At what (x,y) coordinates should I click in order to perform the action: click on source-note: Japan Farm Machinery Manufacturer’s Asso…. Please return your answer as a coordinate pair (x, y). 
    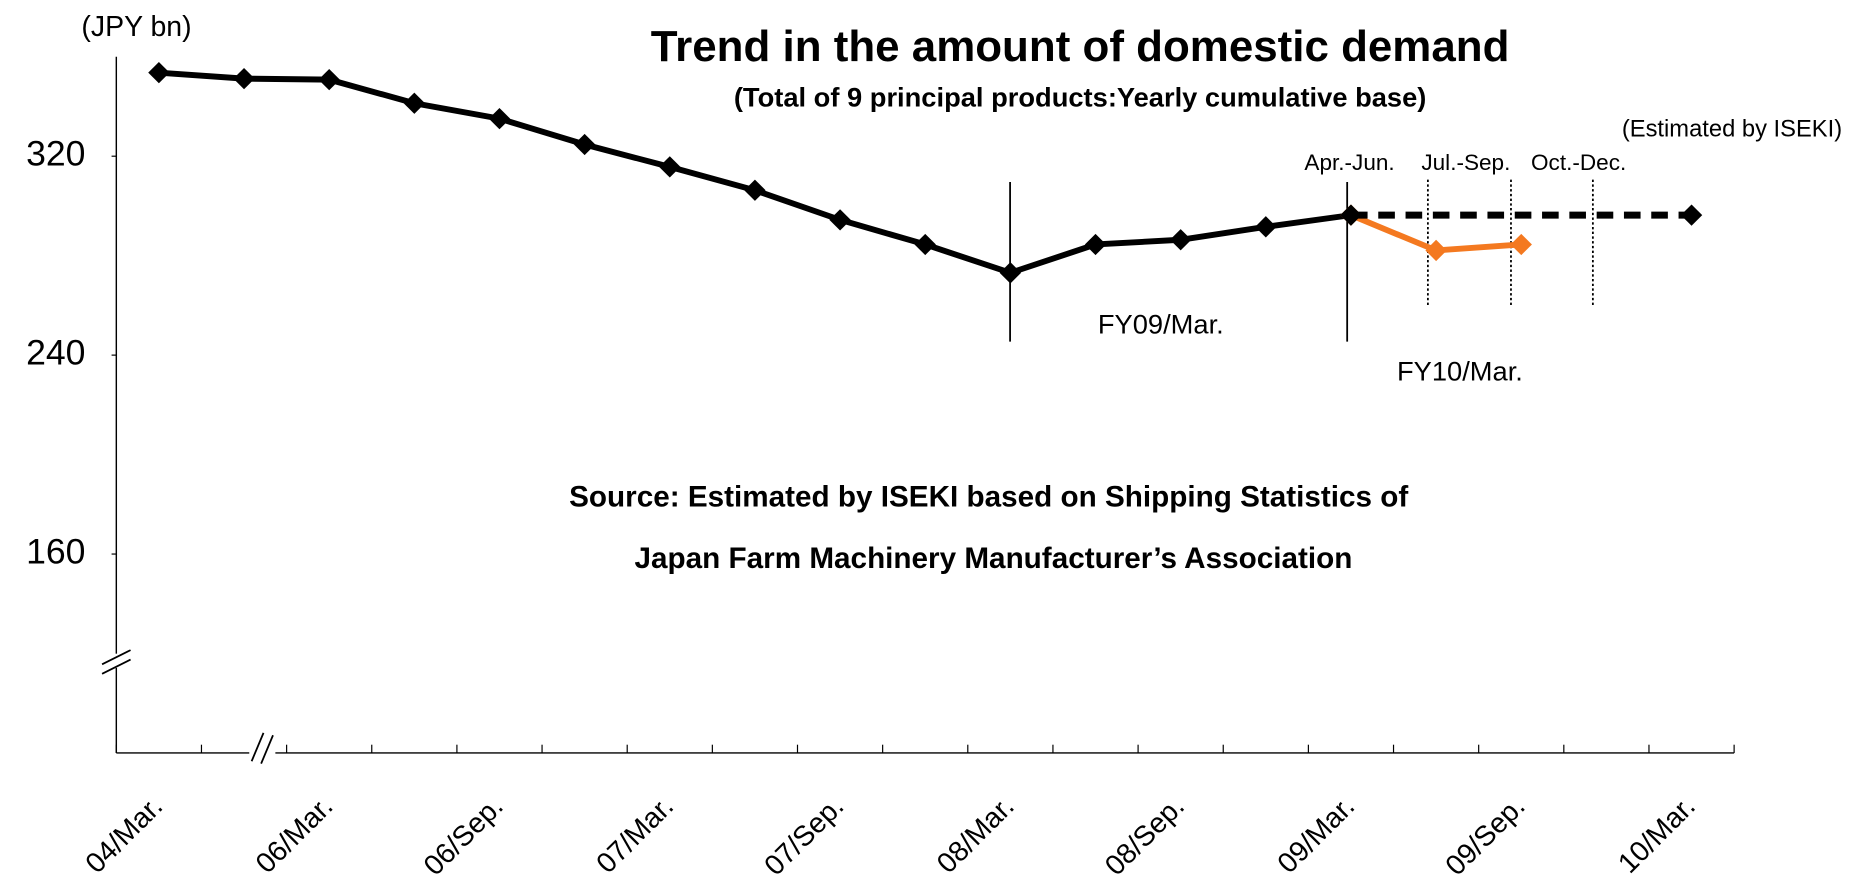
    Looking at the image, I should click on (994, 558).